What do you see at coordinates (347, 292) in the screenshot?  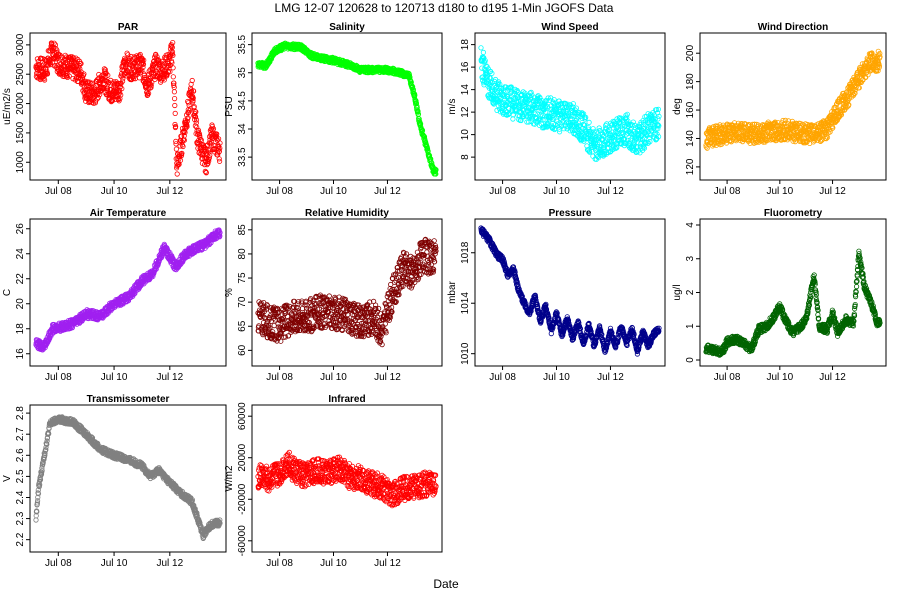 I see `data-points-relative-humidity` at bounding box center [347, 292].